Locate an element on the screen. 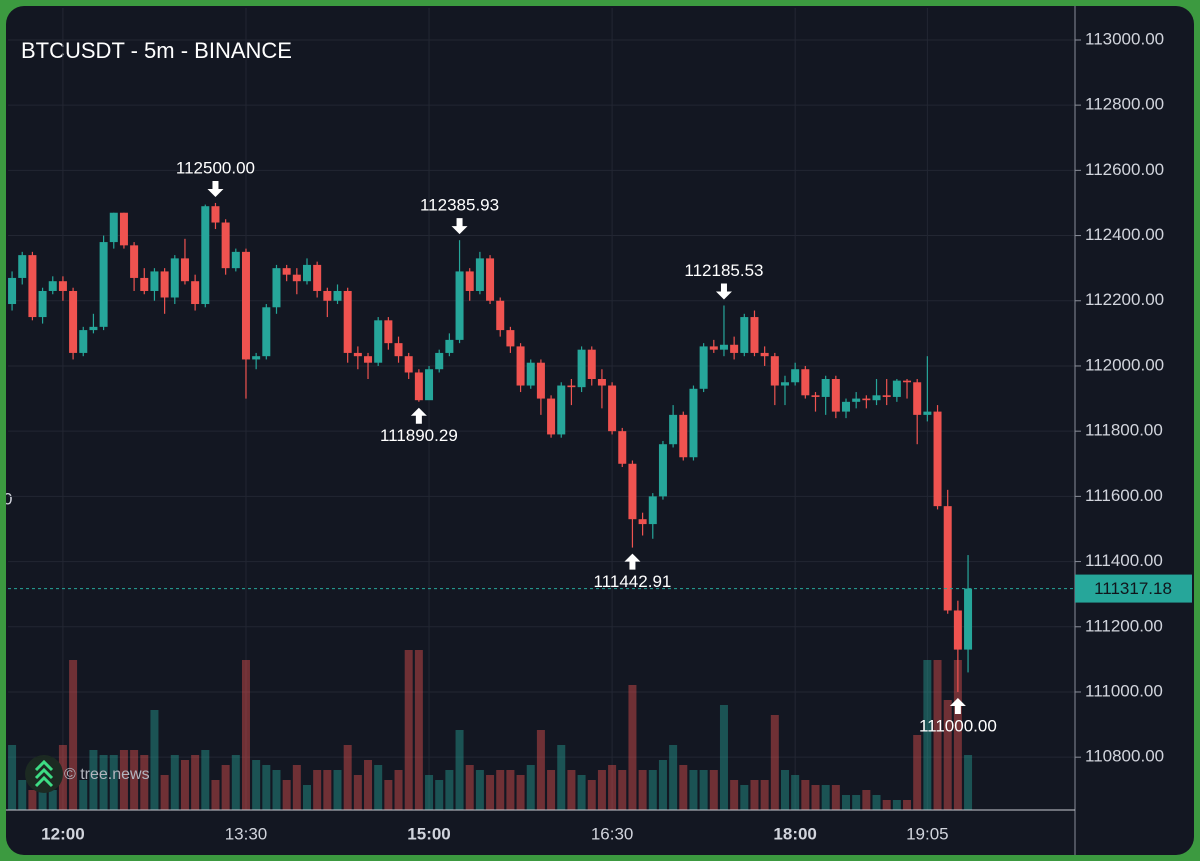  y-tick-label: 112600.00 is located at coordinates (1124, 169).